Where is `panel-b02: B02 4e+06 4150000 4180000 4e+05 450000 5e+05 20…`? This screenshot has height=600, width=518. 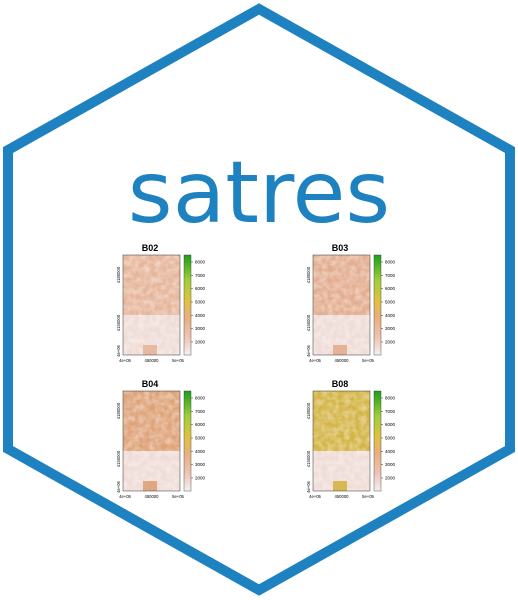
panel-b02: B02 4e+06 4150000 4180000 4e+05 450000 5e+05 20… is located at coordinates (161, 303).